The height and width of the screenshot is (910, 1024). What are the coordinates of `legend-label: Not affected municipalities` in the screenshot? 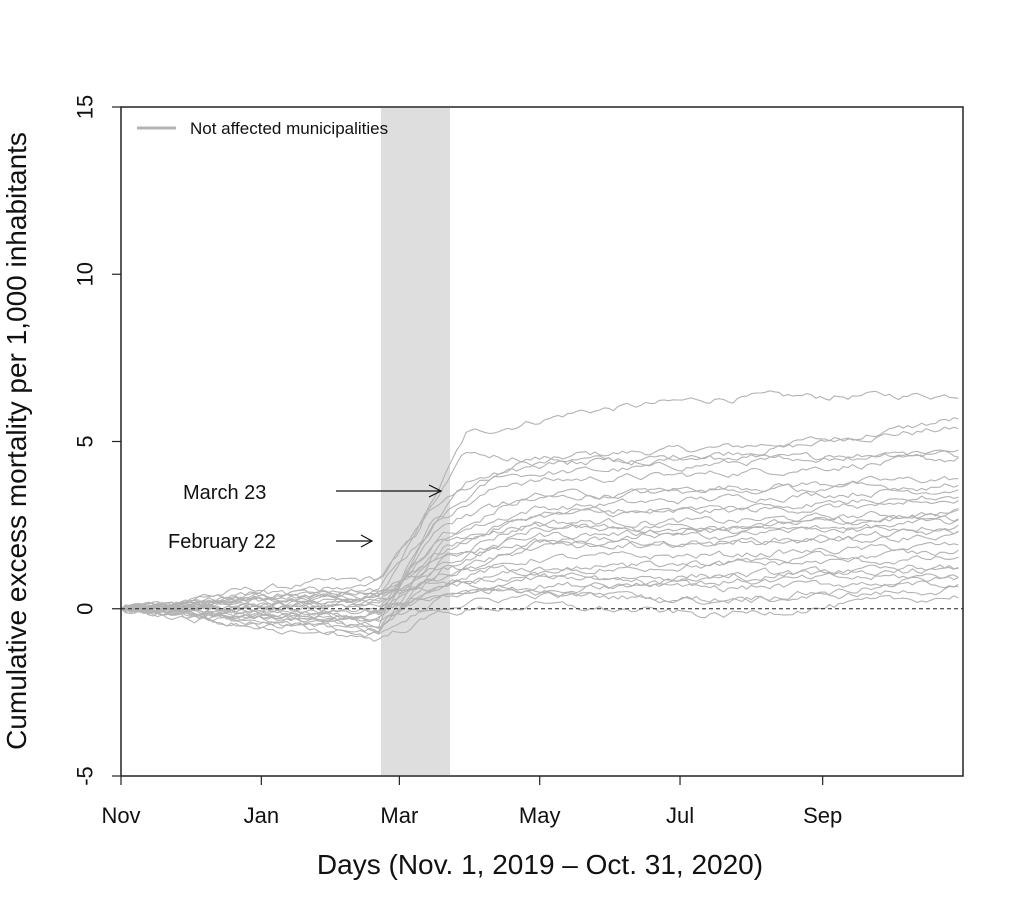 It's located at (289, 128).